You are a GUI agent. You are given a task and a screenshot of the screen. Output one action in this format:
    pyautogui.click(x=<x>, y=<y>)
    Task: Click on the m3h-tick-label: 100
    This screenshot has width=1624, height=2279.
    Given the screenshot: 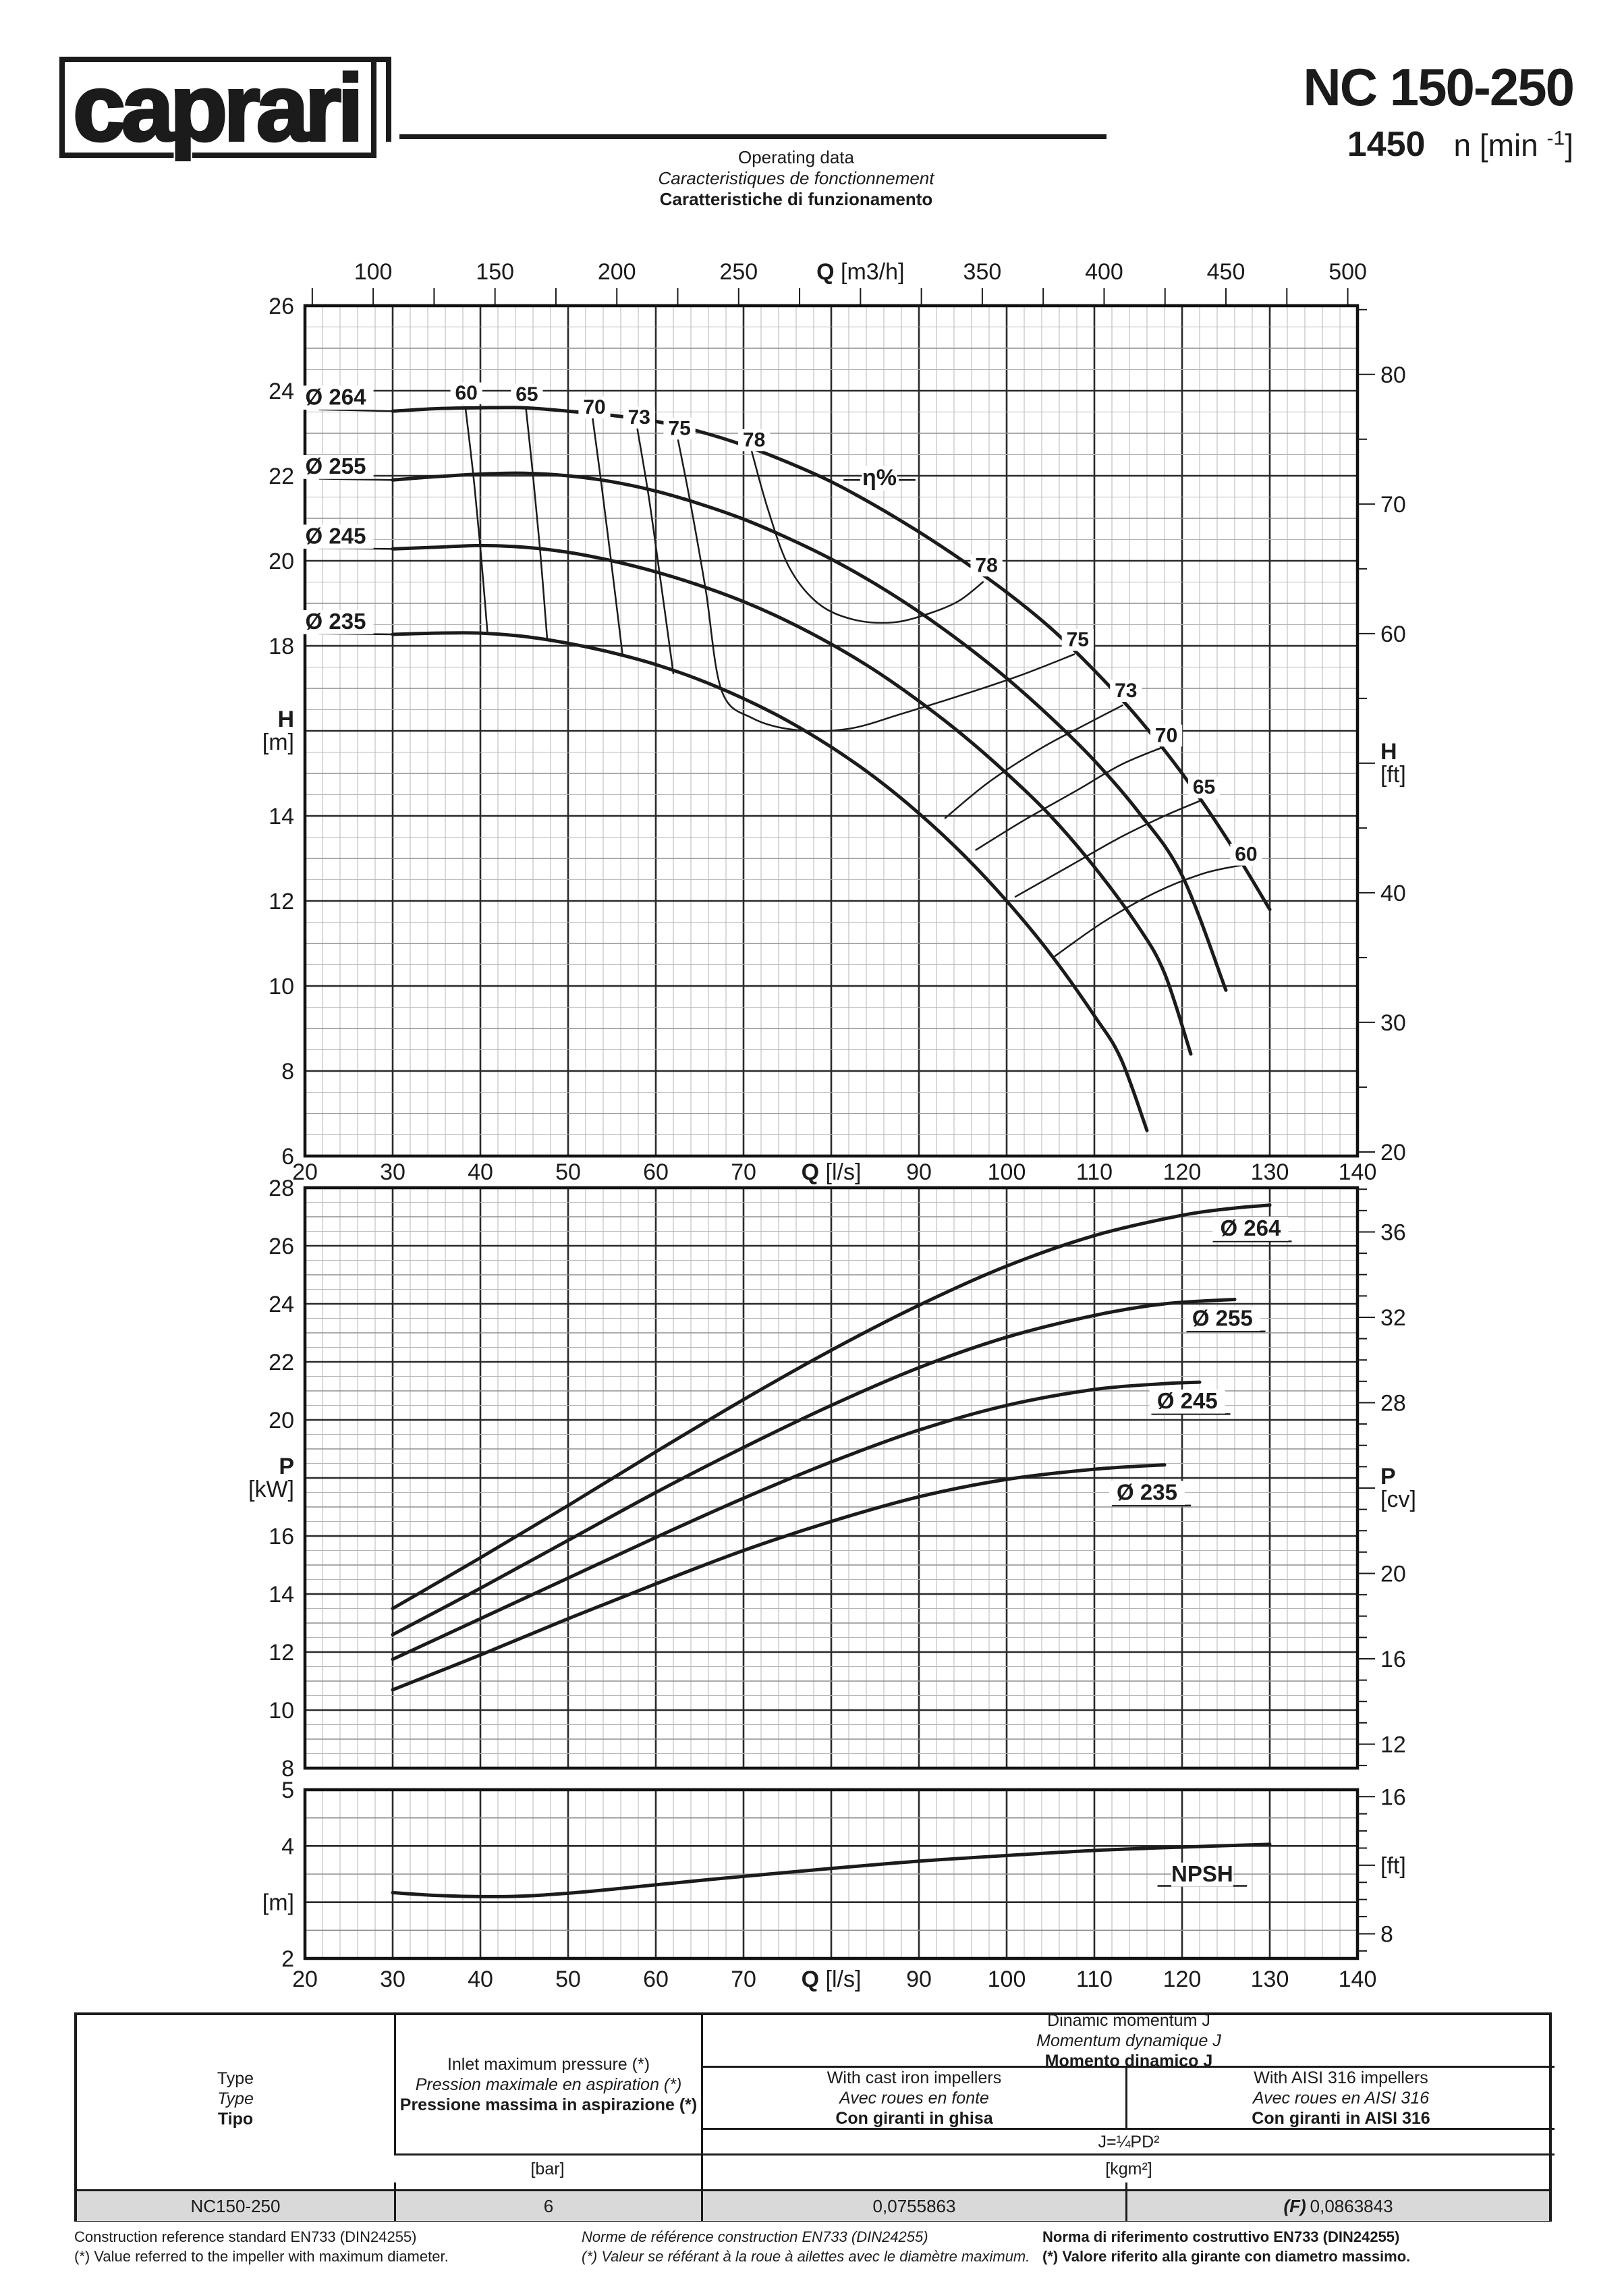 What is the action you would take?
    pyautogui.click(x=373, y=272)
    